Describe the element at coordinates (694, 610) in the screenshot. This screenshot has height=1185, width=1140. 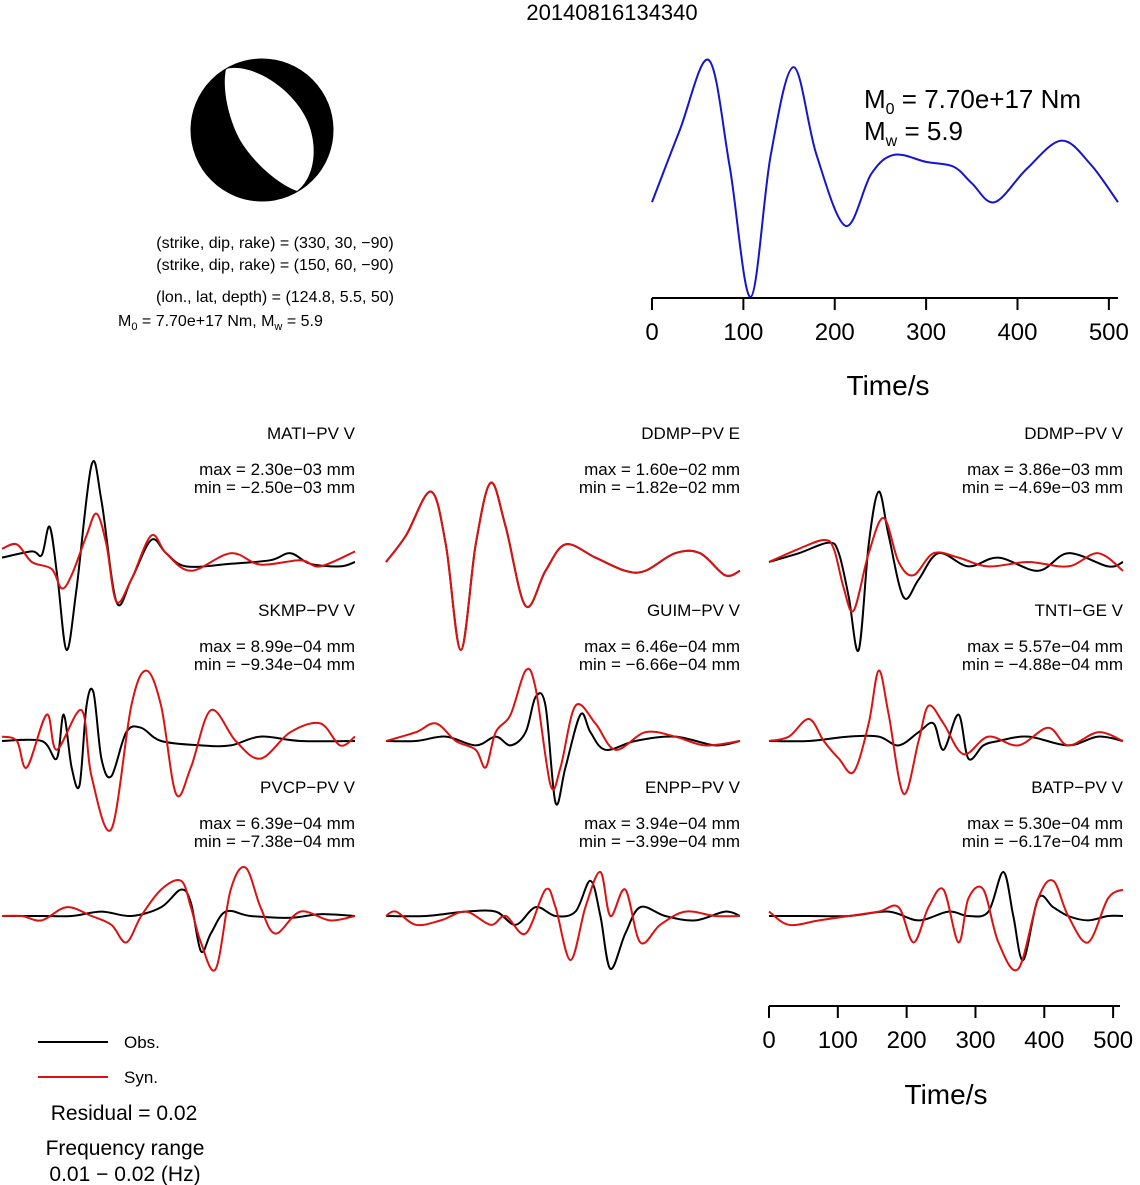
I see `station-label: GUIM−PV V` at that location.